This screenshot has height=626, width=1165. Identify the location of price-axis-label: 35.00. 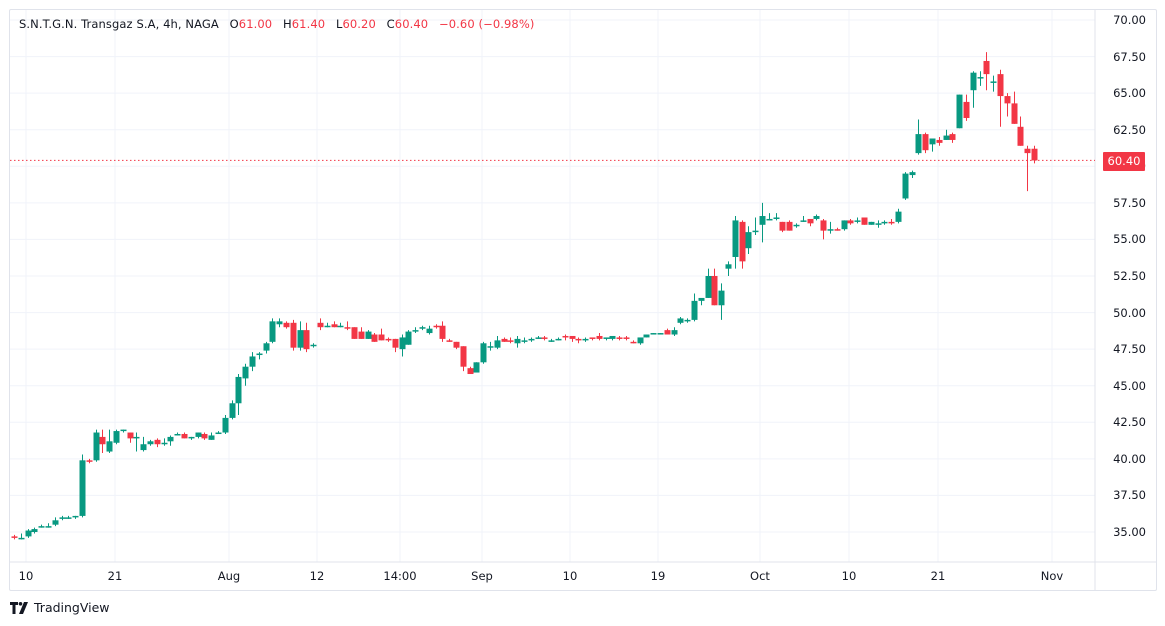
(1129, 532).